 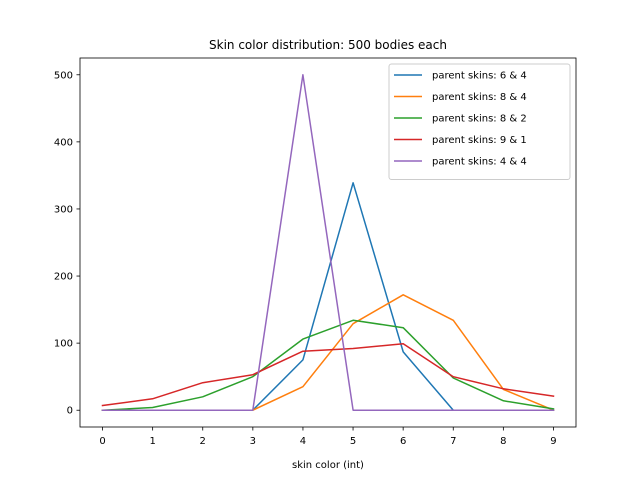 I want to click on y-tick-label: 300, so click(x=63, y=209).